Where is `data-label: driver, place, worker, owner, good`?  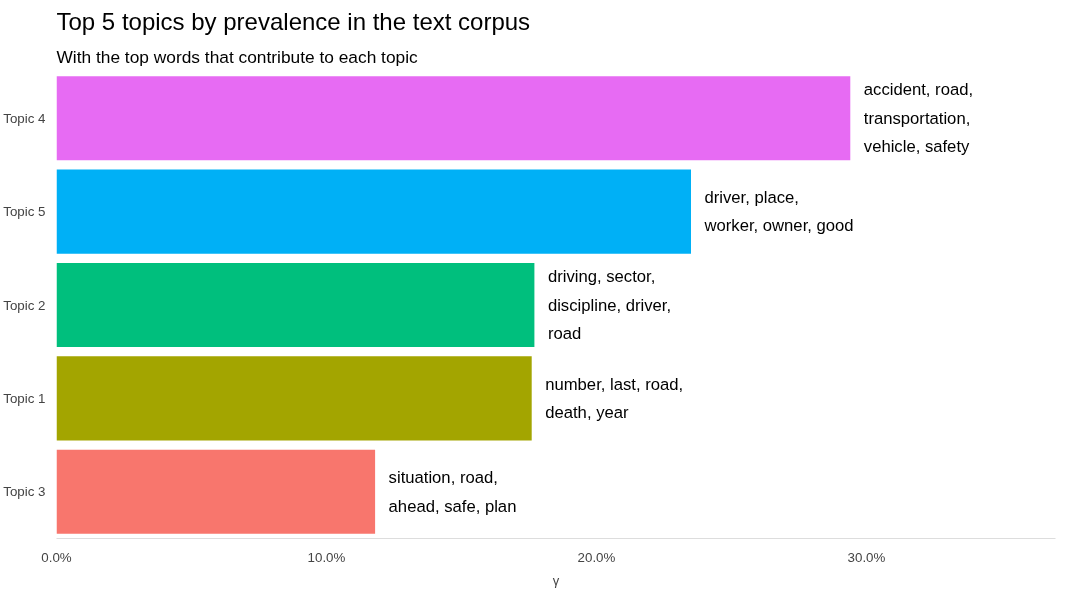
data-label: driver, place, worker, owner, good is located at coordinates (778, 211).